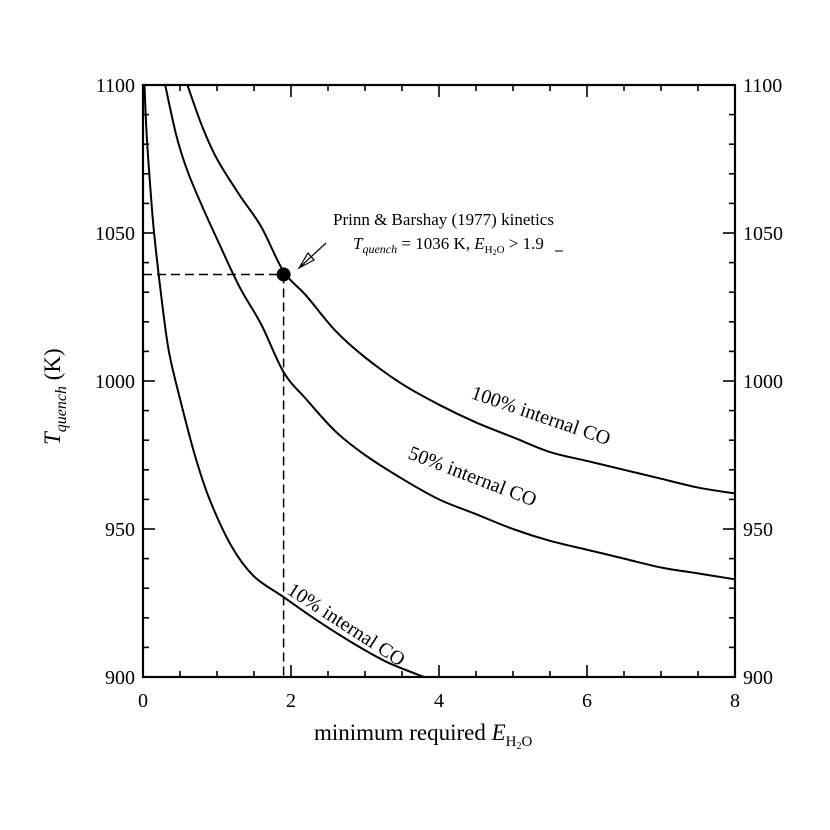  What do you see at coordinates (763, 382) in the screenshot?
I see `y-tick-label-right: 1000` at bounding box center [763, 382].